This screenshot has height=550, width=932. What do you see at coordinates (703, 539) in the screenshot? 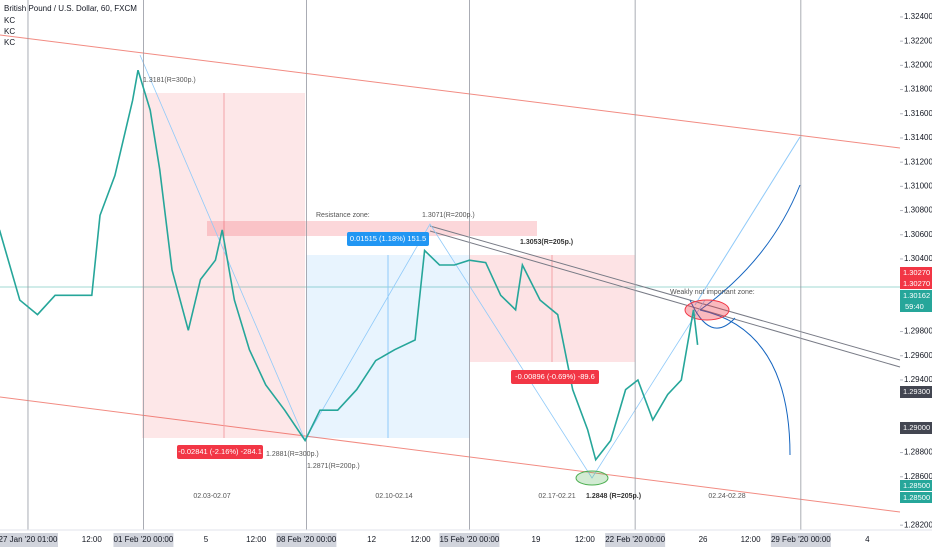
I see `x-tick-label: 26` at bounding box center [703, 539].